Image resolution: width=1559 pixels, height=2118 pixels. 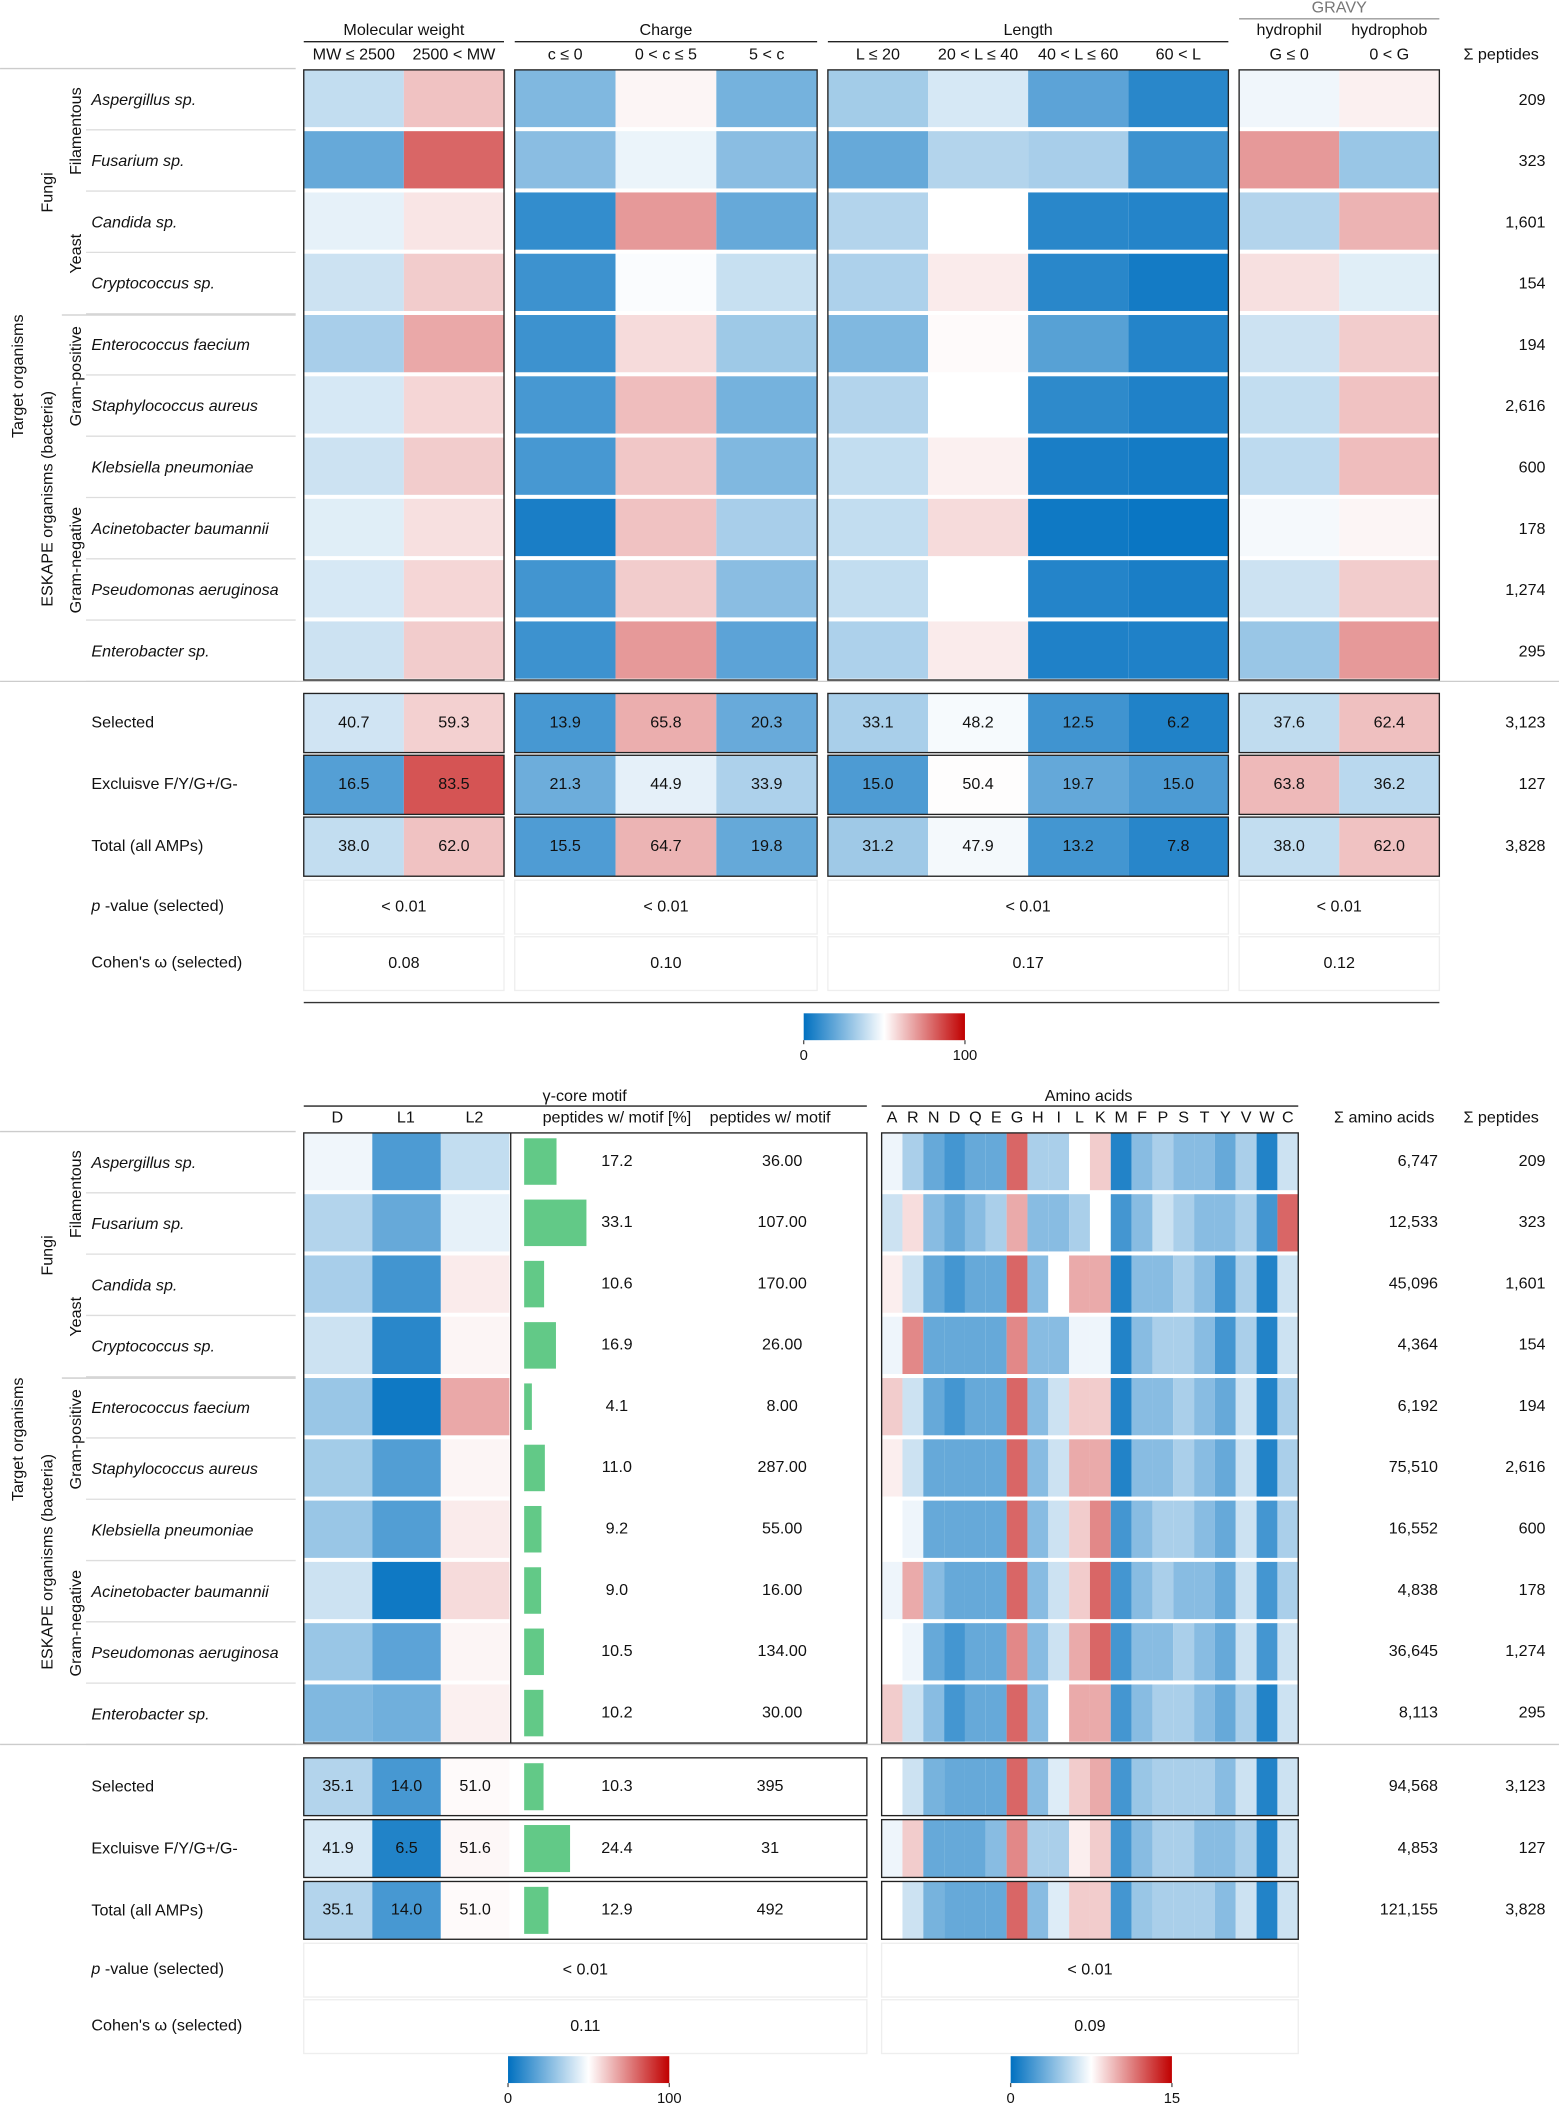 I want to click on column-header: S, so click(x=1183, y=1117).